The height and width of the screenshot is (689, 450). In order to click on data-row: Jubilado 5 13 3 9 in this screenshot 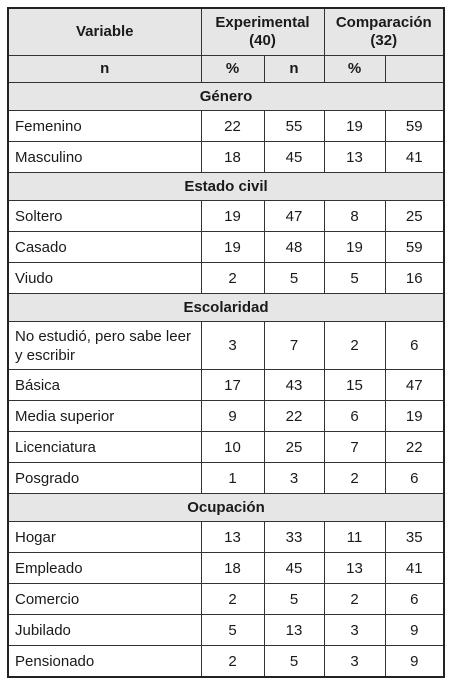, I will do `click(226, 630)`.